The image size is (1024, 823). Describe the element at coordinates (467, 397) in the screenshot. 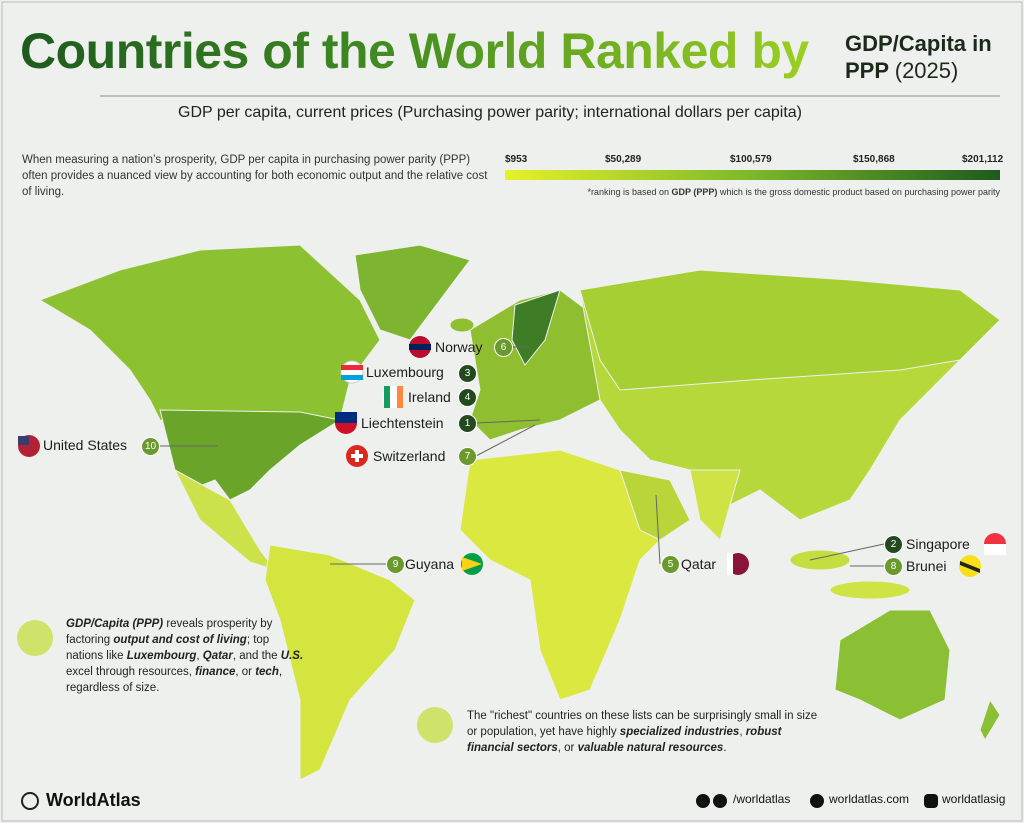

I see `rank: 4` at that location.